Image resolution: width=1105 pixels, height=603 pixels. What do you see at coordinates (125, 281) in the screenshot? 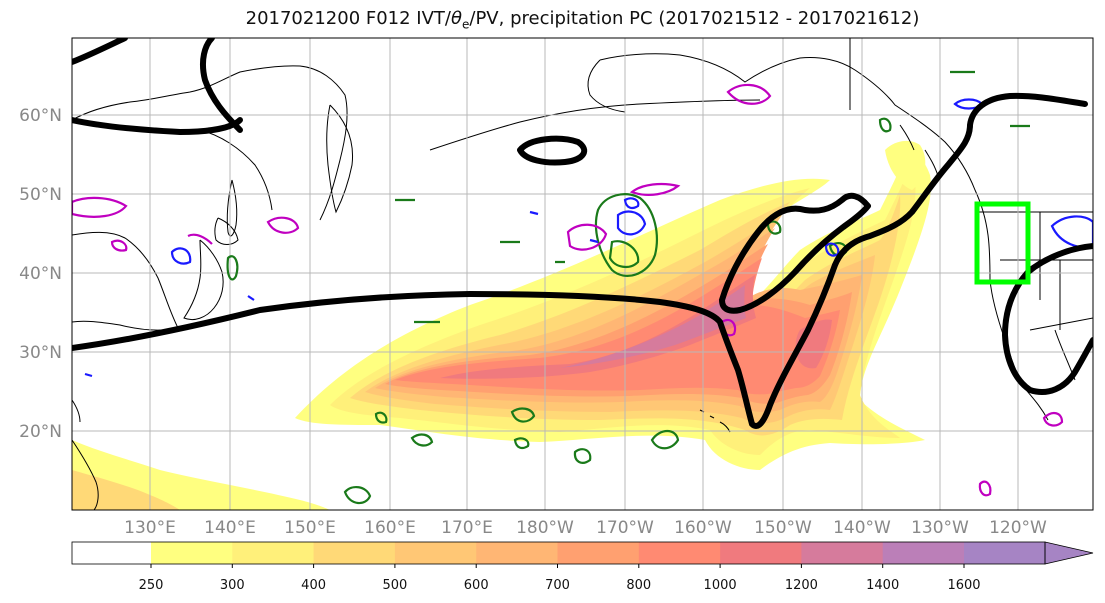
I see `coast-korea-china` at bounding box center [125, 281].